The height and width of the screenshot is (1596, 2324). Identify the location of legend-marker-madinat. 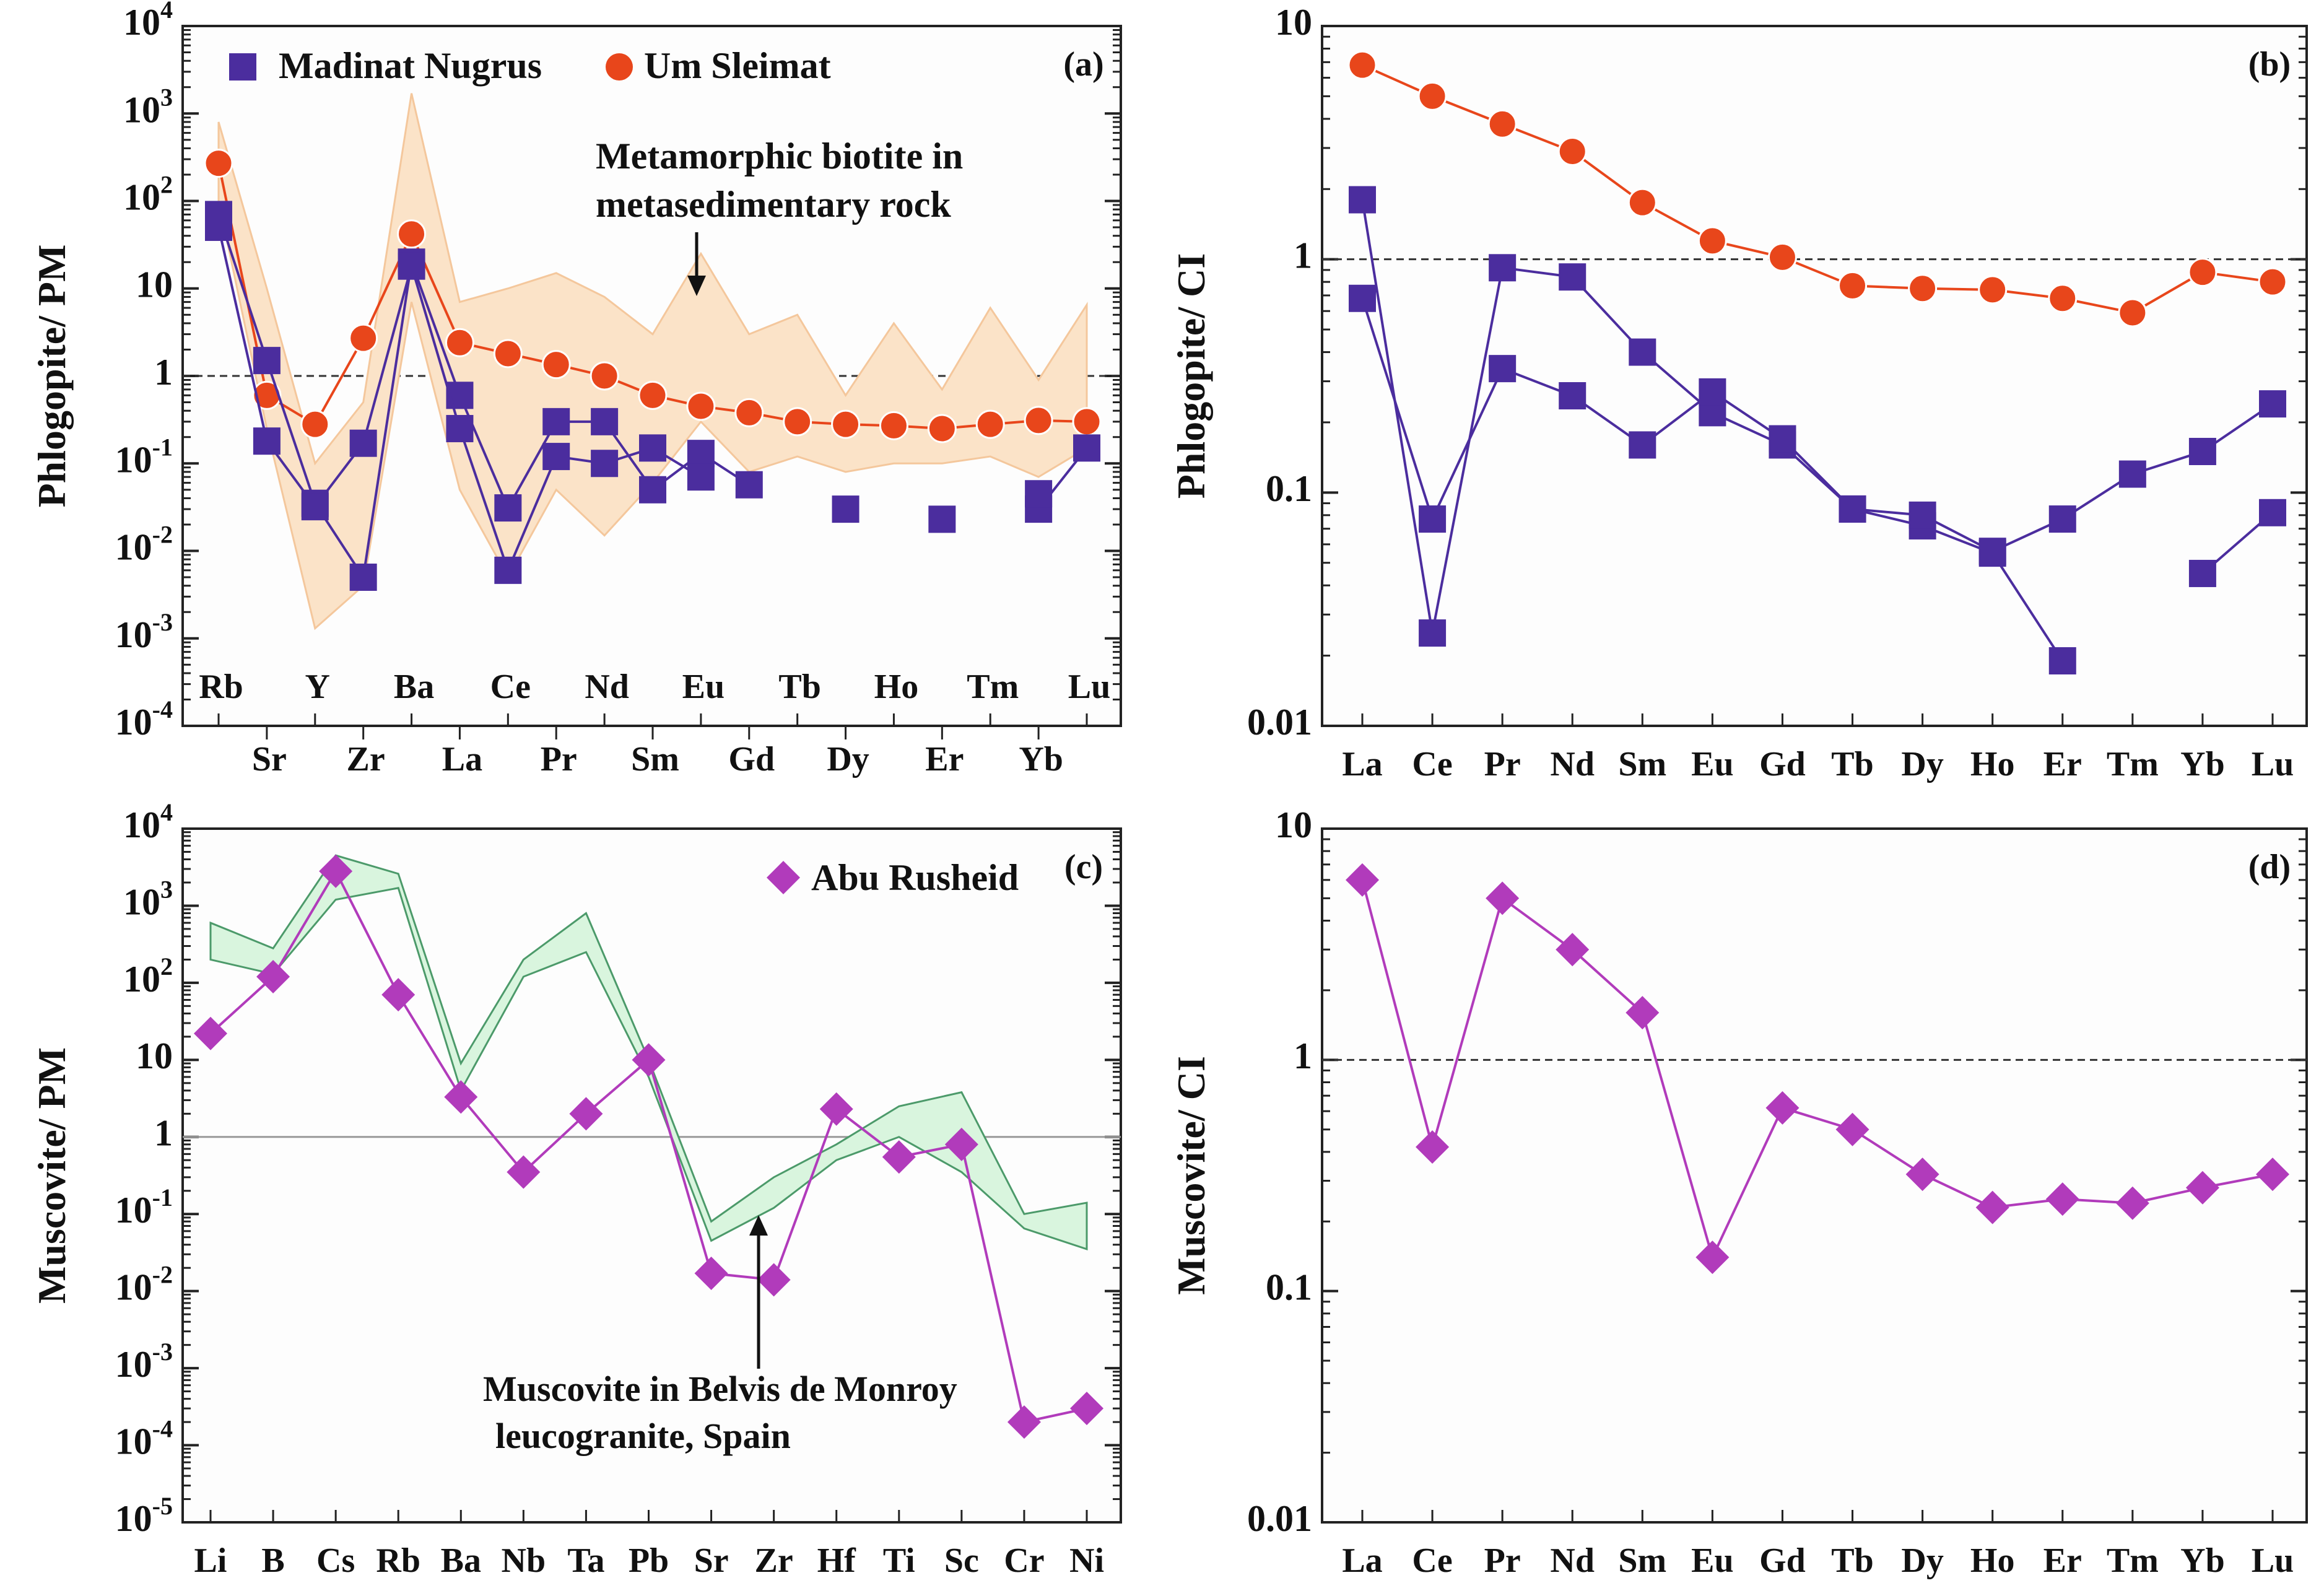
(243, 67).